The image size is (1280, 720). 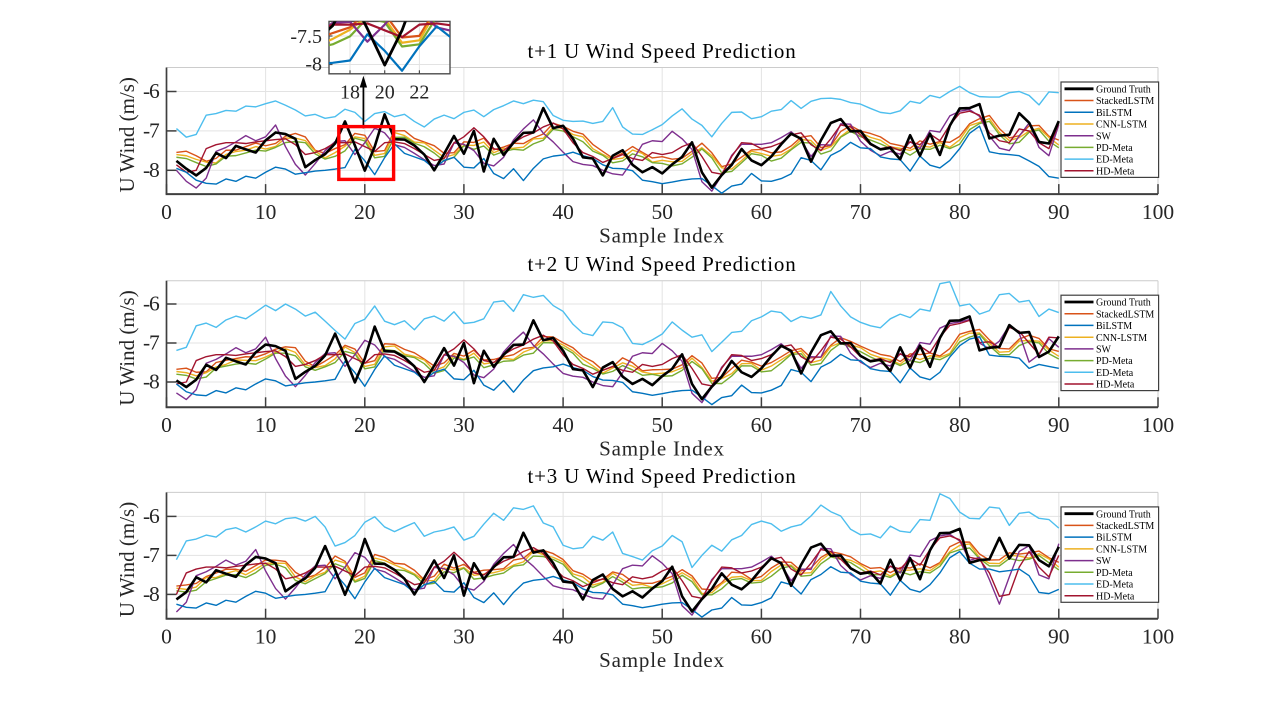 I want to click on svg-text: t+3 U Wind Speed Prediction, so click(x=661, y=476).